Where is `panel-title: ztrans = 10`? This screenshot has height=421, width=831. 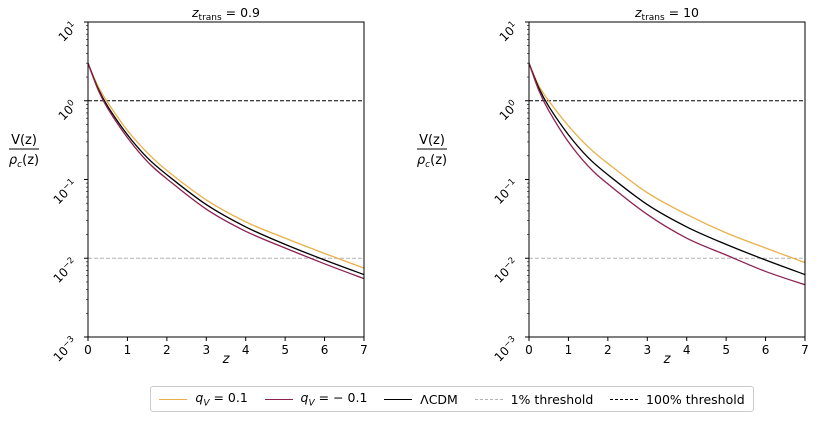
panel-title: ztrans = 10 is located at coordinates (666, 14).